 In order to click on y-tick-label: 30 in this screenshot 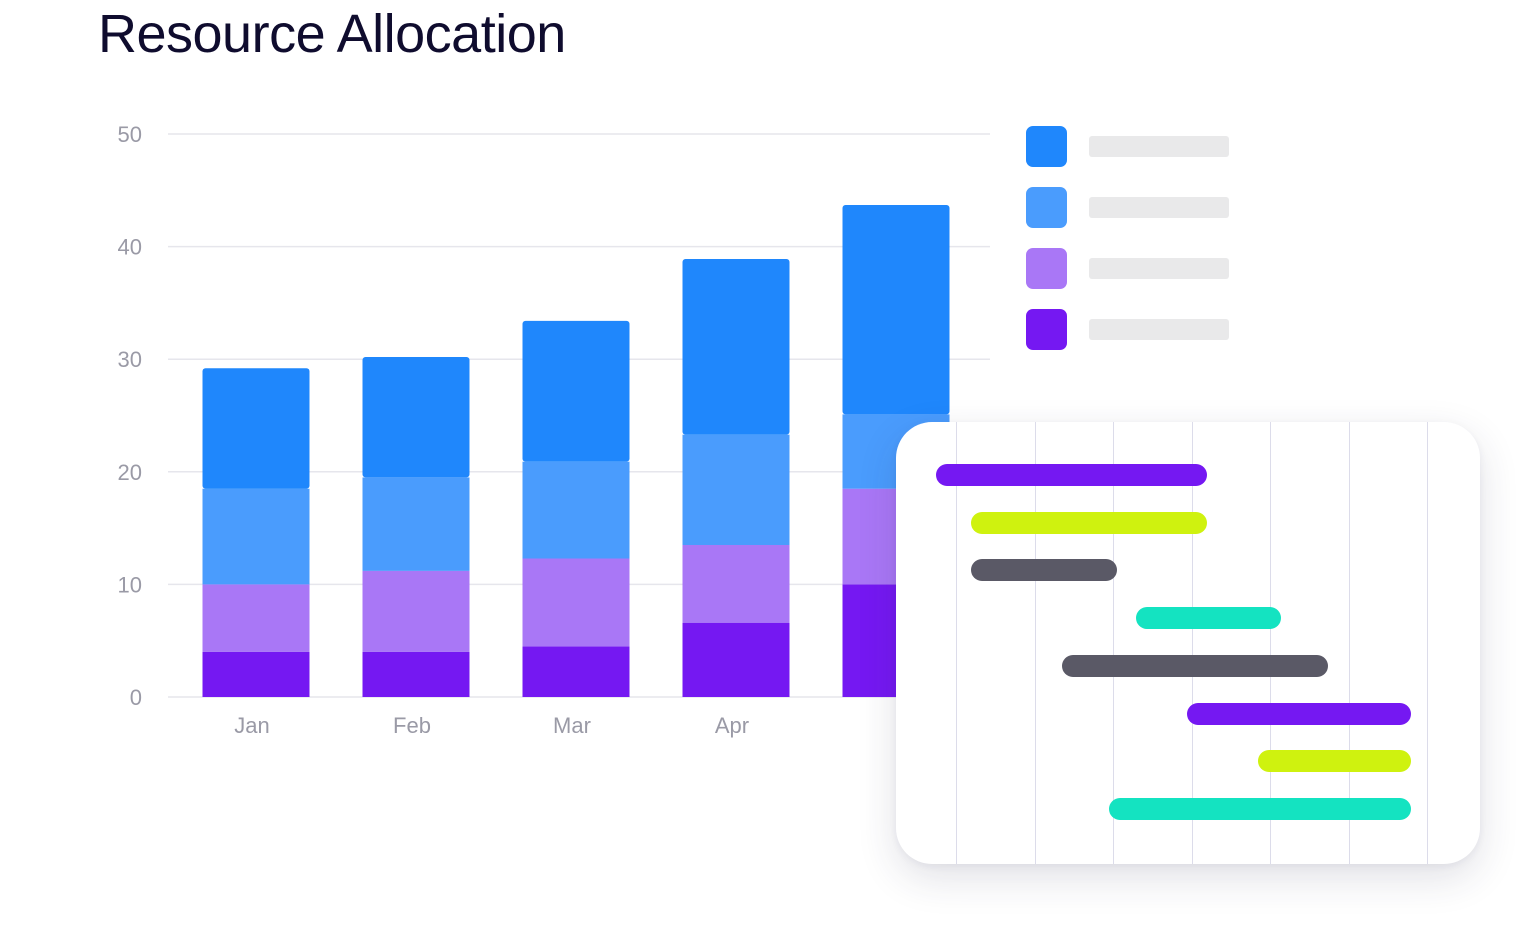, I will do `click(130, 359)`.